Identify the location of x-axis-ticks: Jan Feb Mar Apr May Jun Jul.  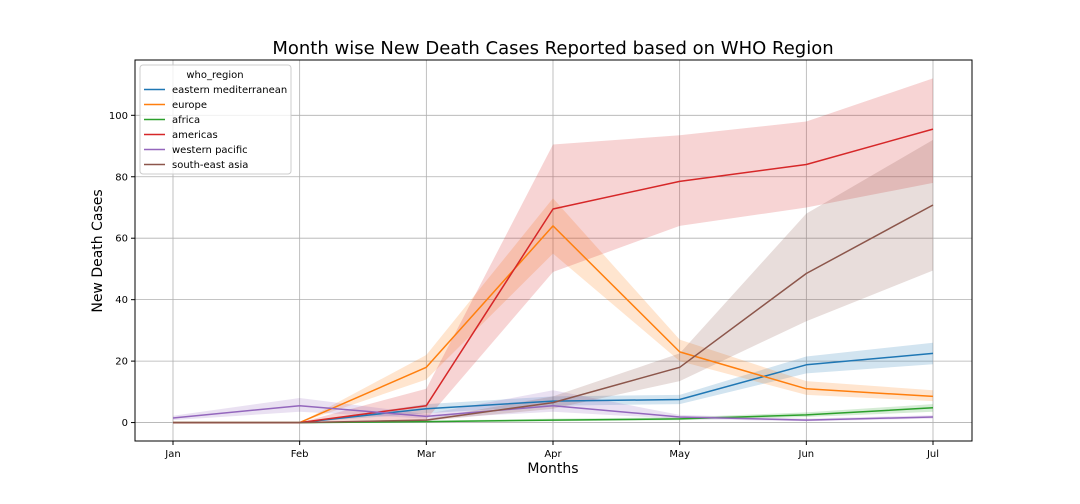
(551, 450).